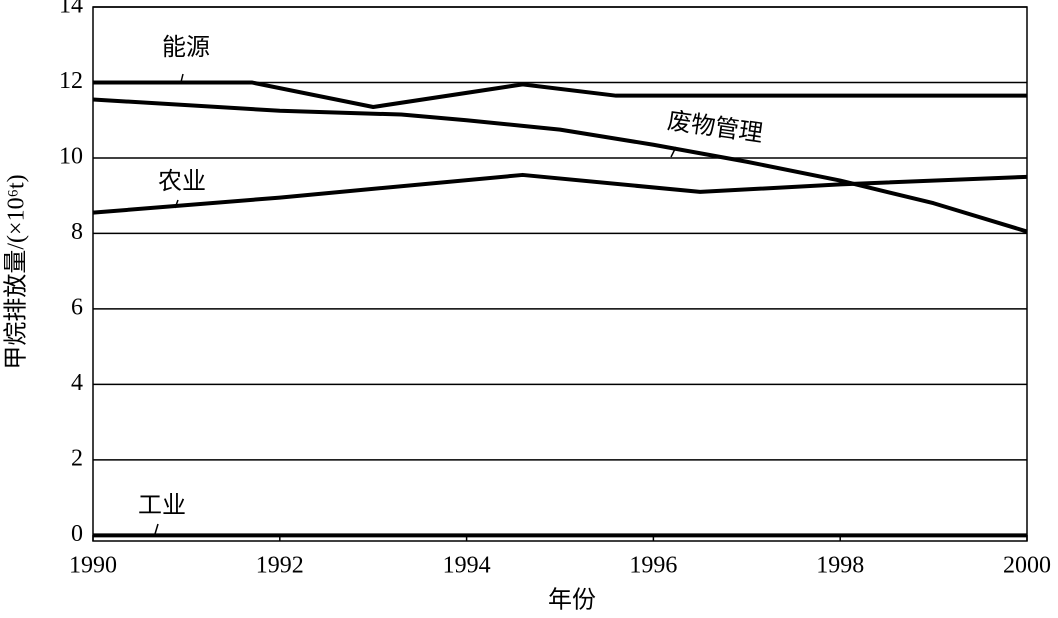  What do you see at coordinates (71, 81) in the screenshot?
I see `y-tick-label: 12` at bounding box center [71, 81].